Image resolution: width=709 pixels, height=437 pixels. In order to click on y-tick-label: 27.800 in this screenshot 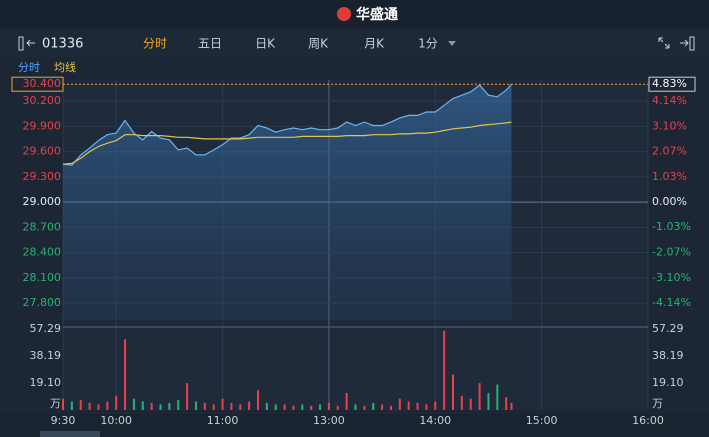, I will do `click(42, 302)`.